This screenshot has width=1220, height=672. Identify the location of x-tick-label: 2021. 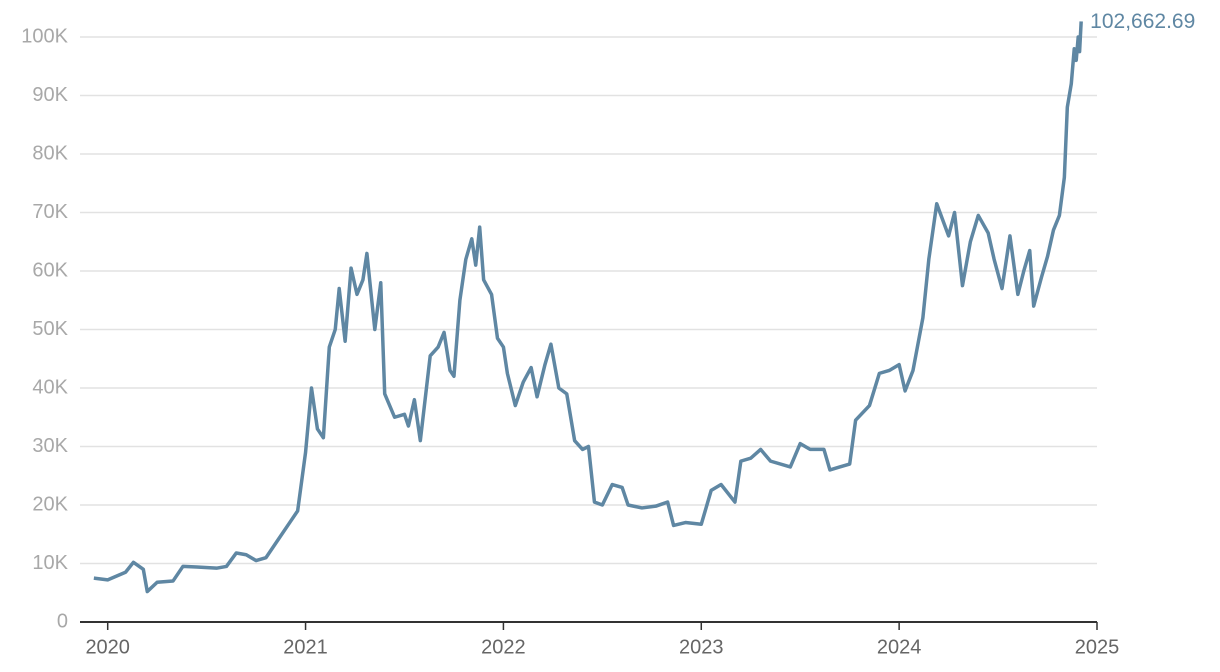
(305, 647).